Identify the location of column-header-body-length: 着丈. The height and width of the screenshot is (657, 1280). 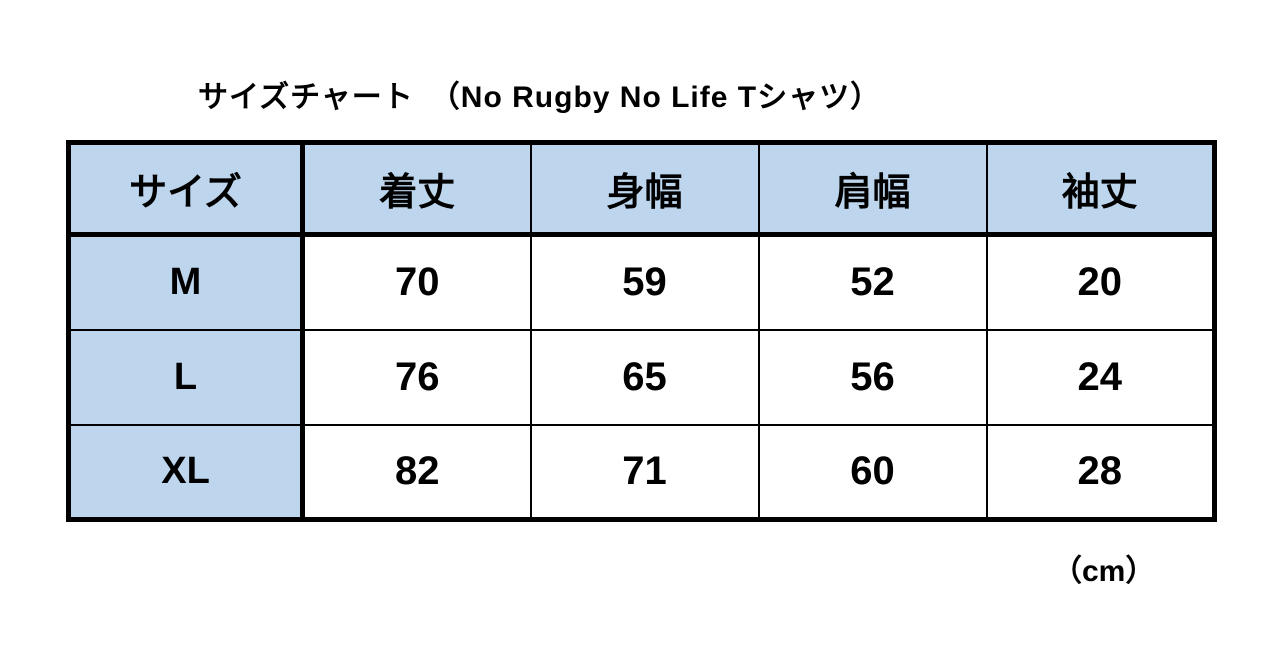
(416, 189).